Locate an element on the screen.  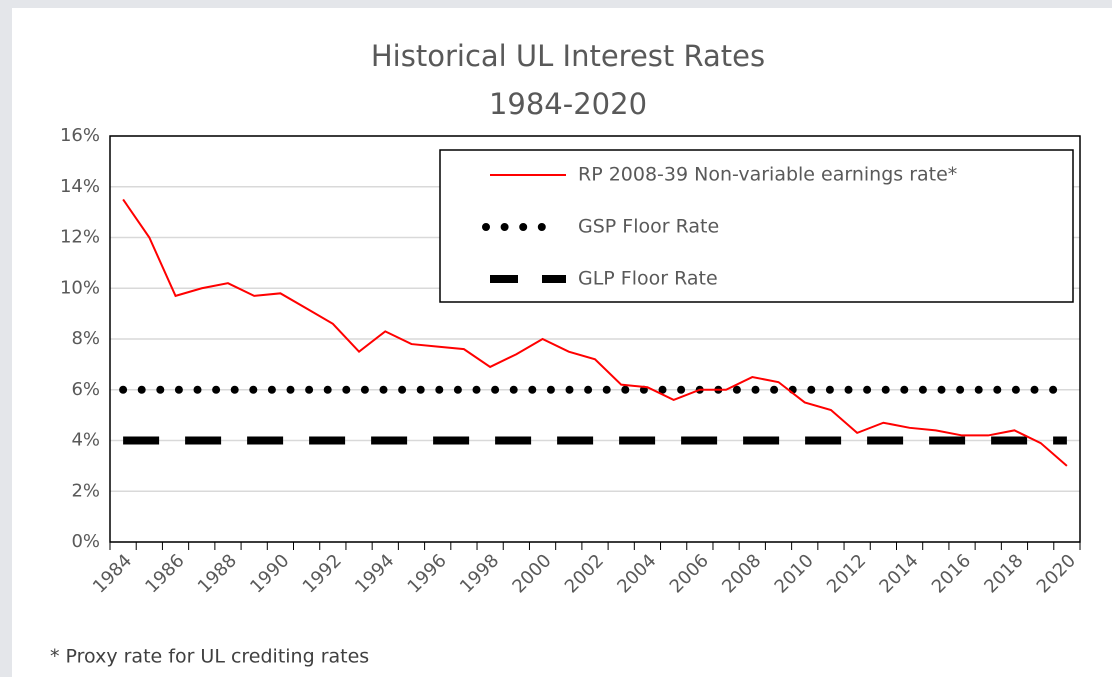
y-tick-label: 2% is located at coordinates (85, 490).